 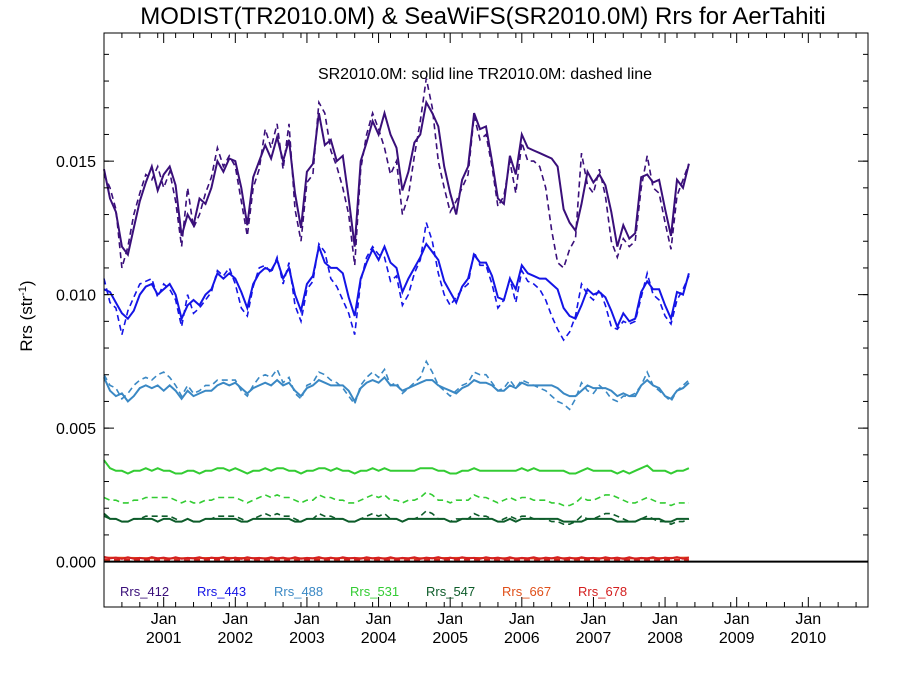 What do you see at coordinates (450, 591) in the screenshot?
I see `legend-item-rrs-547: Rrs_547` at bounding box center [450, 591].